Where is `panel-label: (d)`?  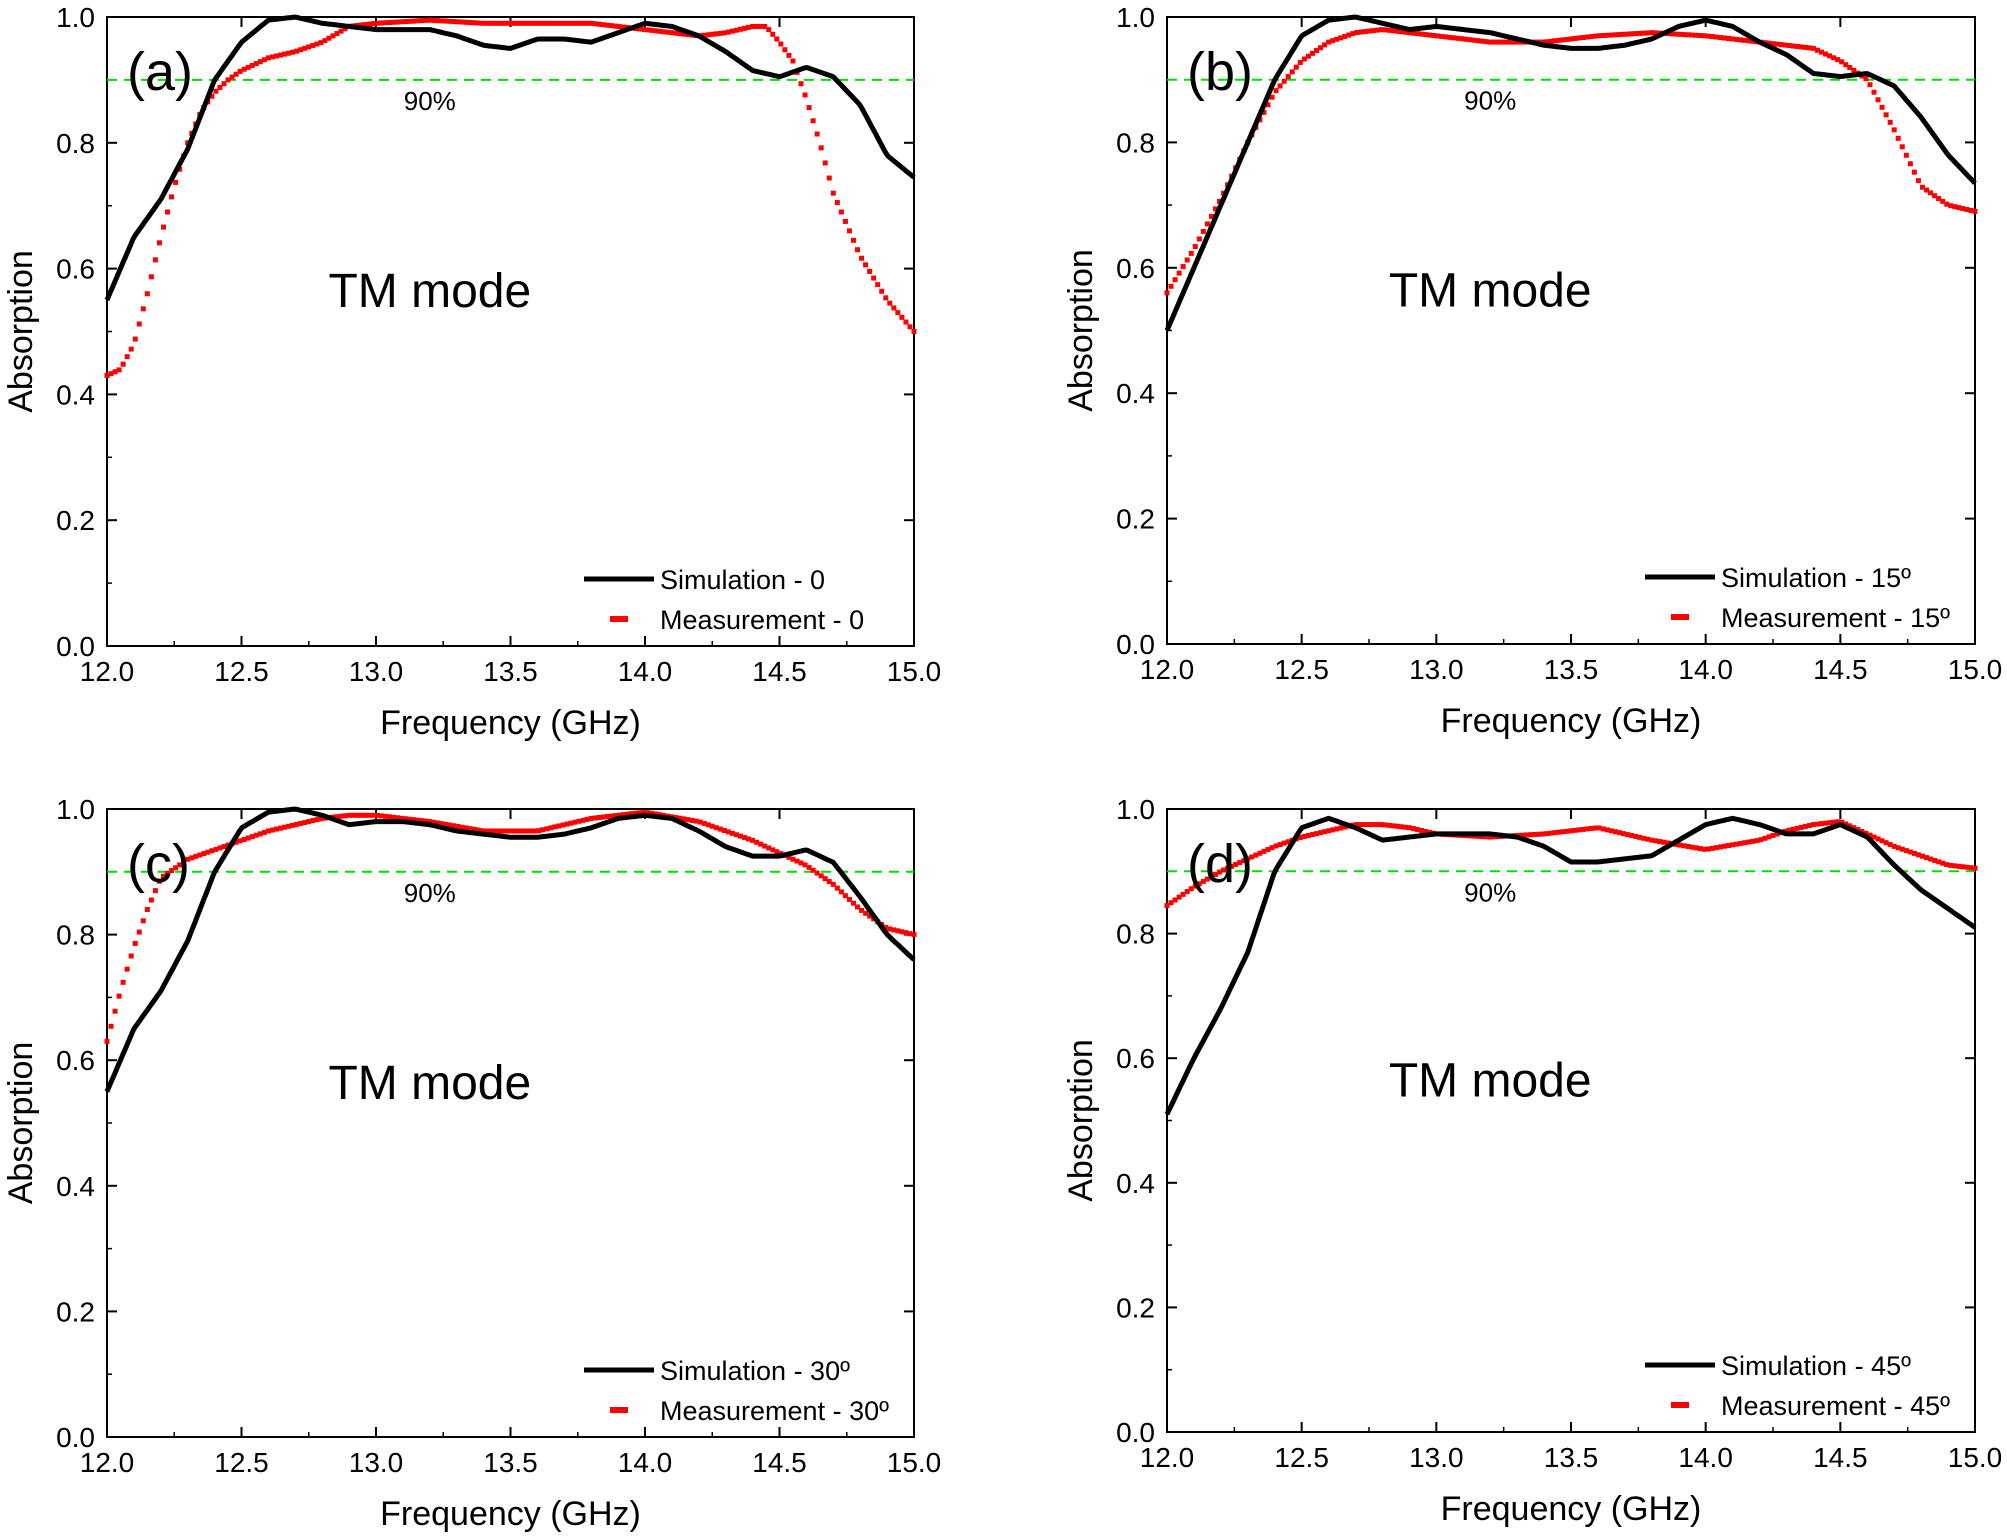 panel-label: (d) is located at coordinates (1220, 864).